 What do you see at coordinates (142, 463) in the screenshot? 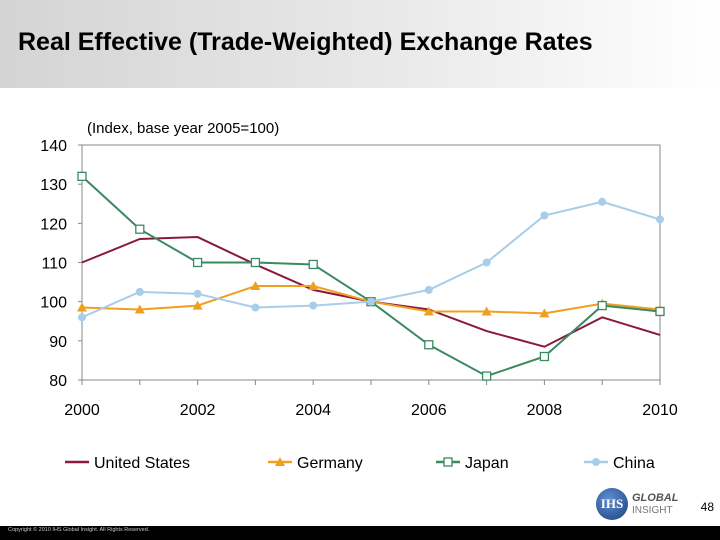
I see `legend-label: United States` at bounding box center [142, 463].